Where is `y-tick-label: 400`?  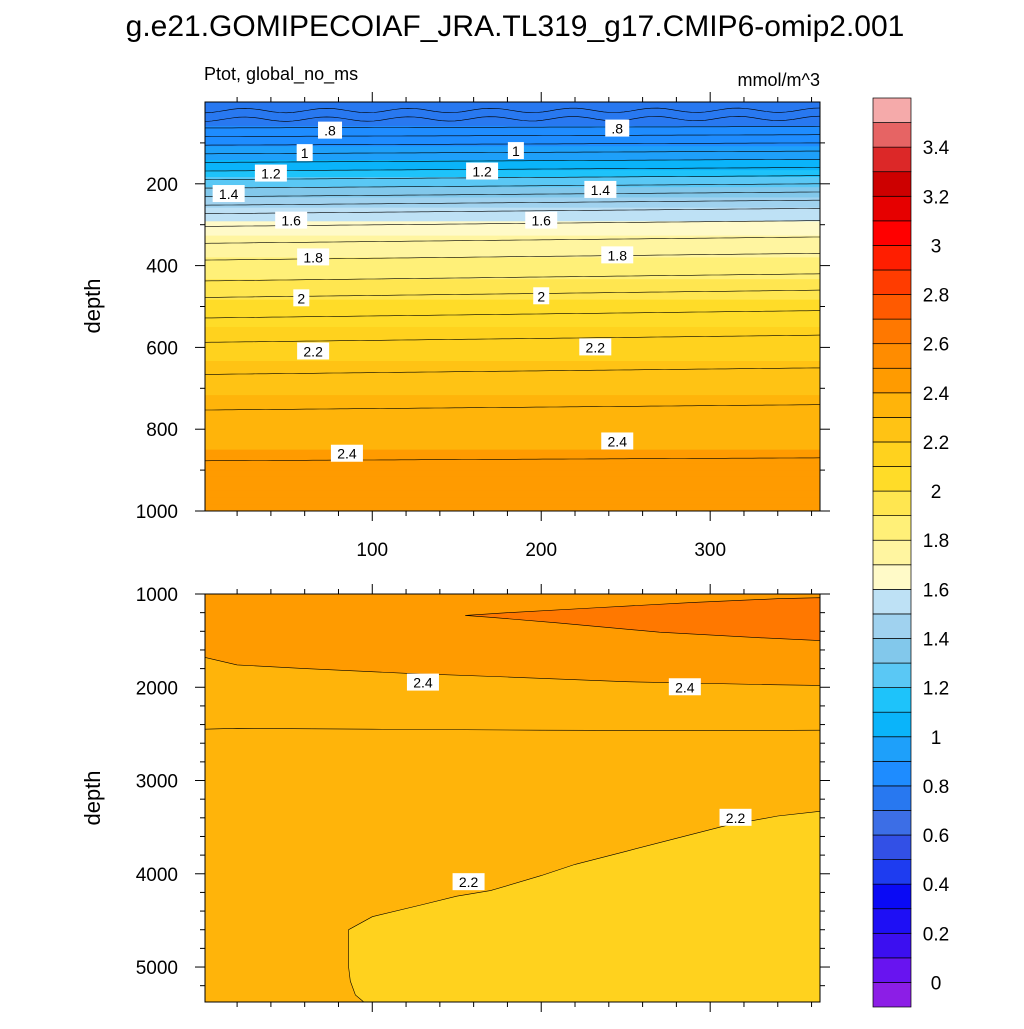
y-tick-label: 400 is located at coordinates (162, 267).